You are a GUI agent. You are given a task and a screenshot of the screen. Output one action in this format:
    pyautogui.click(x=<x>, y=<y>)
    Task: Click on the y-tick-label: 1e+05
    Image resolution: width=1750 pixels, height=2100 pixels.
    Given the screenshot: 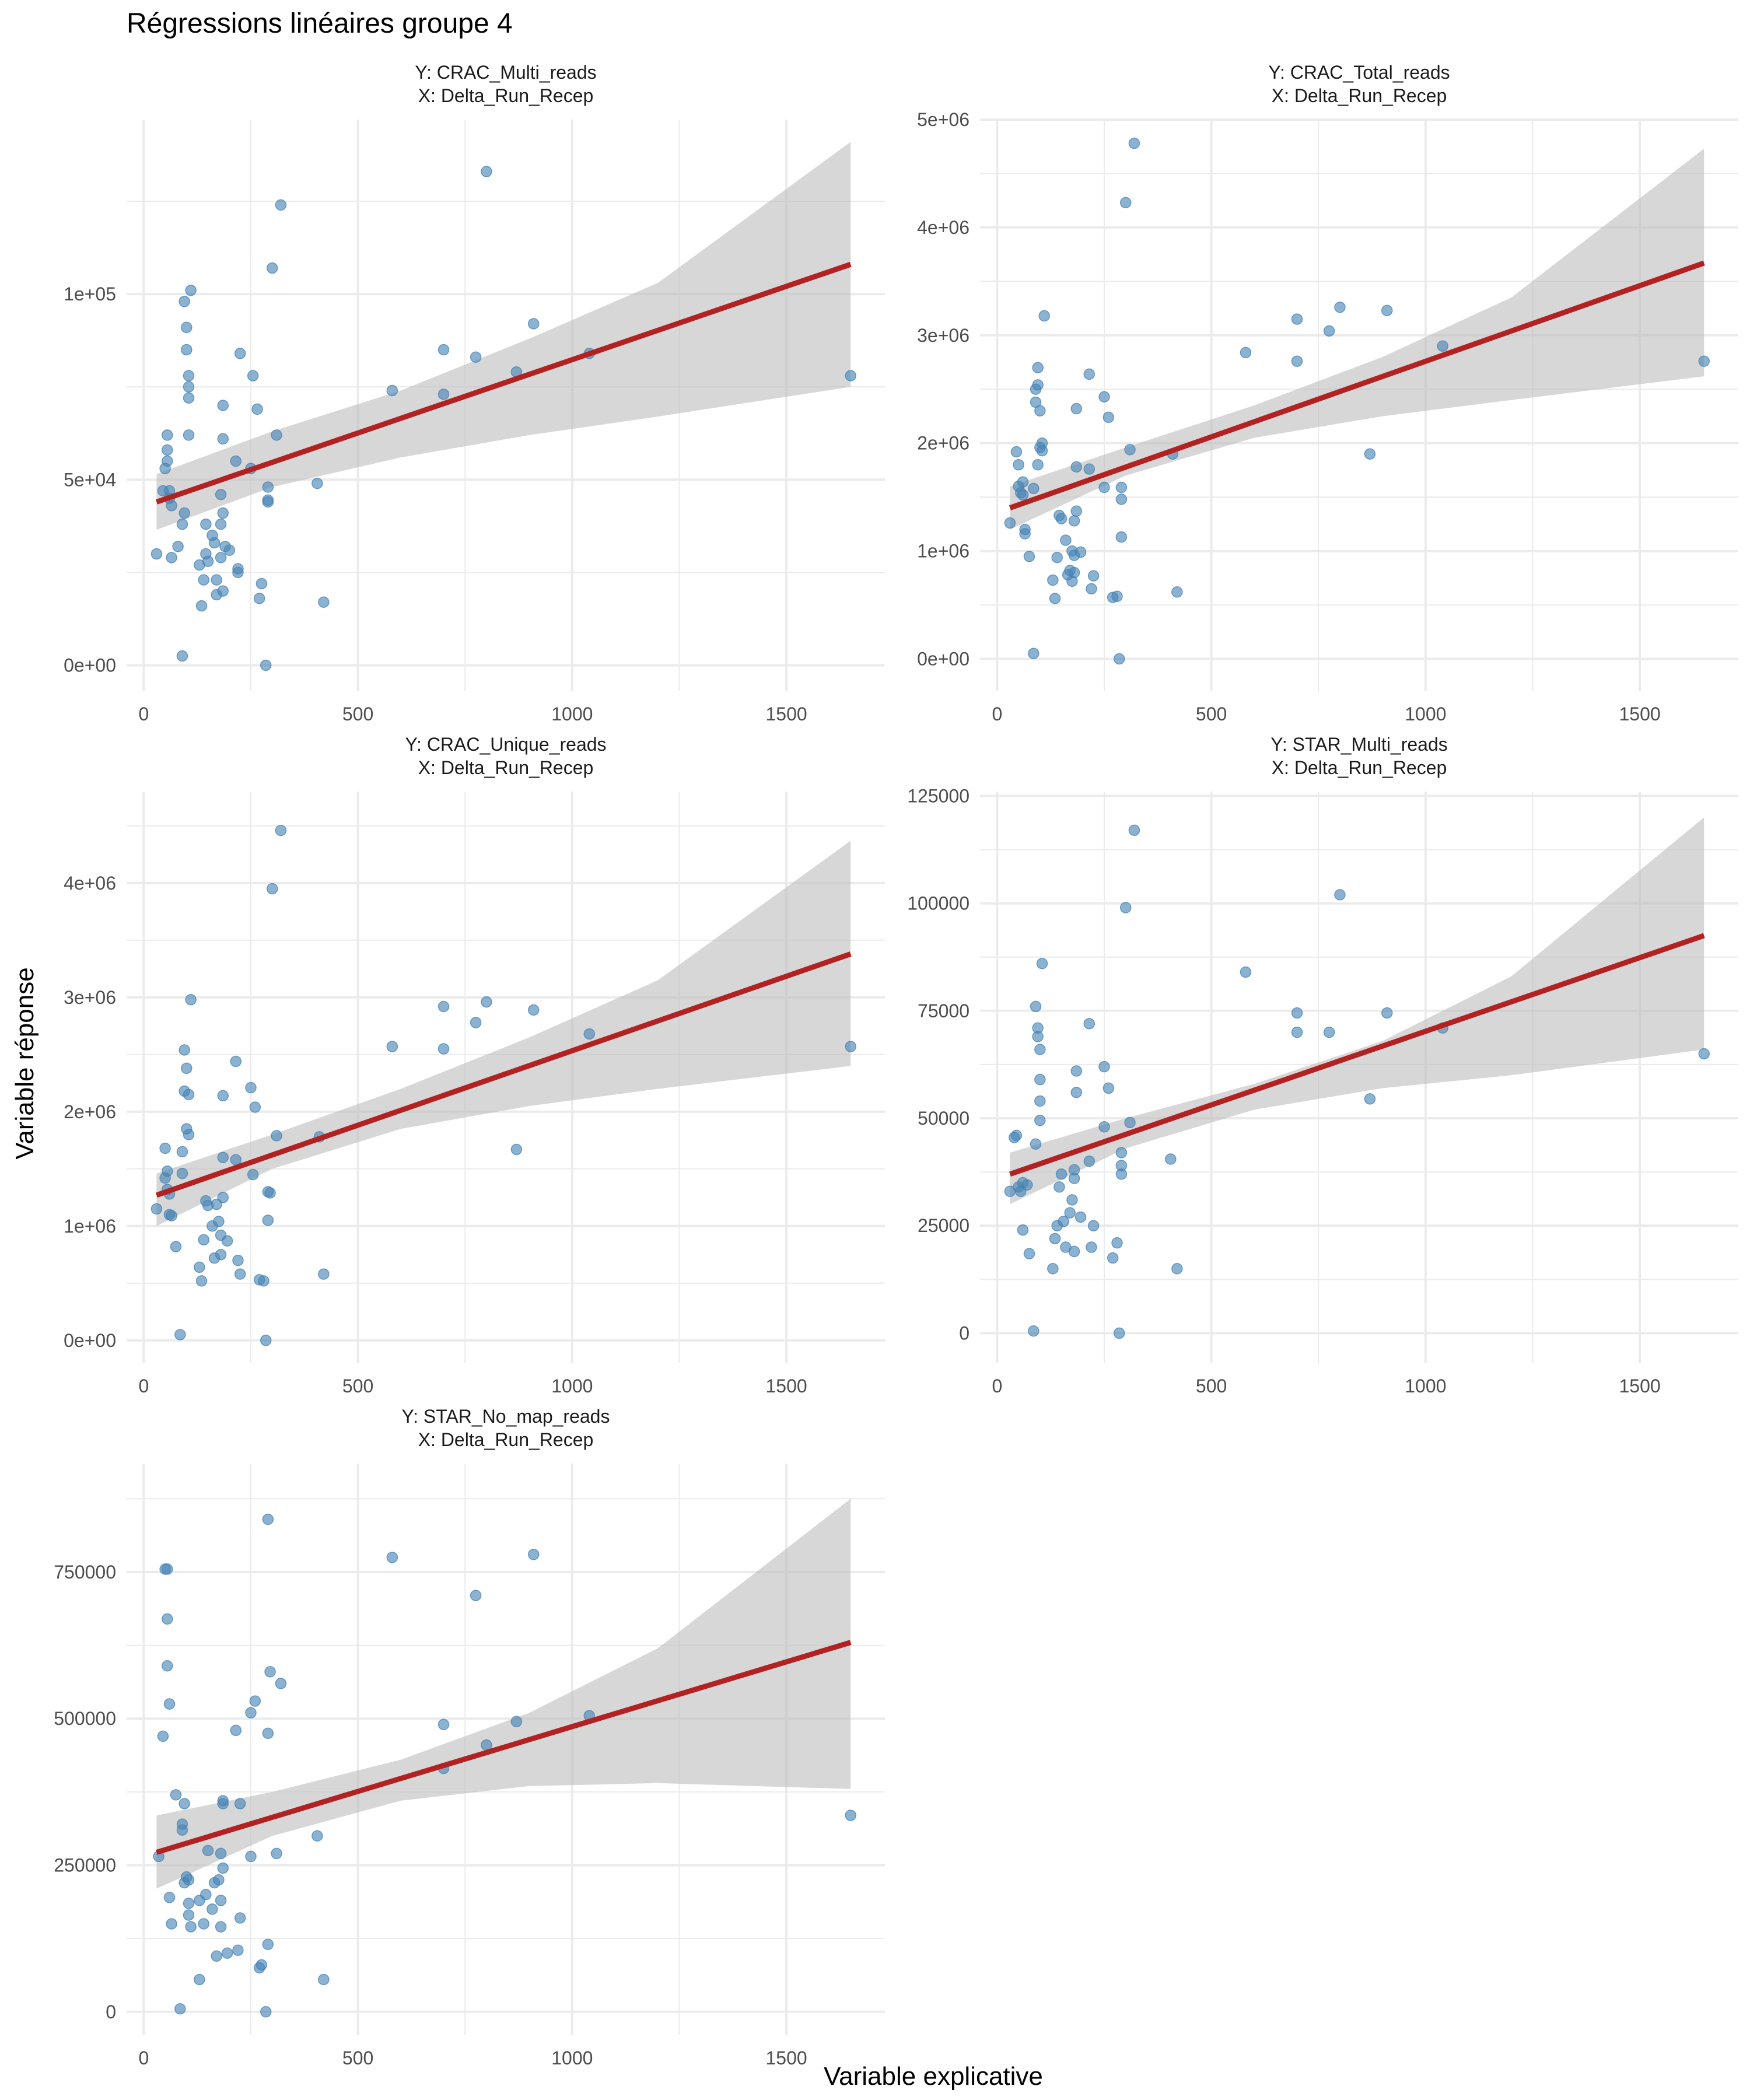 What is the action you would take?
    pyautogui.click(x=90, y=294)
    